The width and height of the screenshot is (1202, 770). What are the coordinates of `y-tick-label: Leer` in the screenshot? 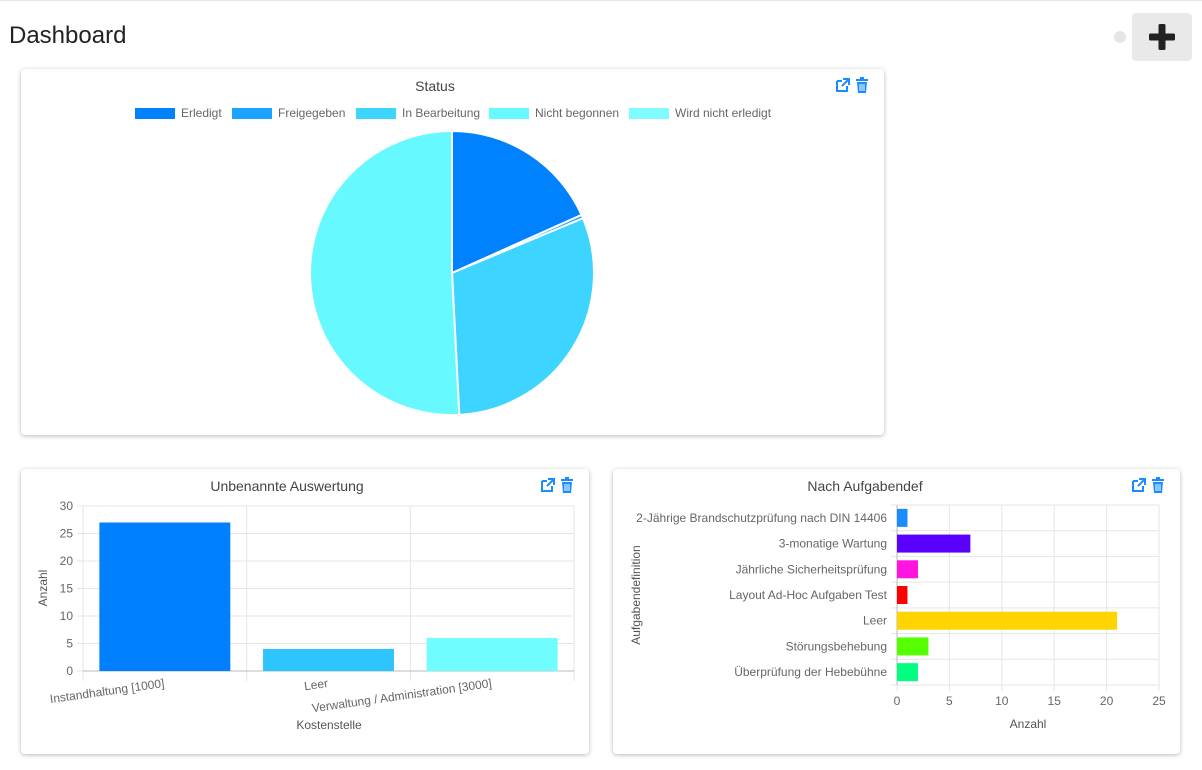 It's located at (875, 621).